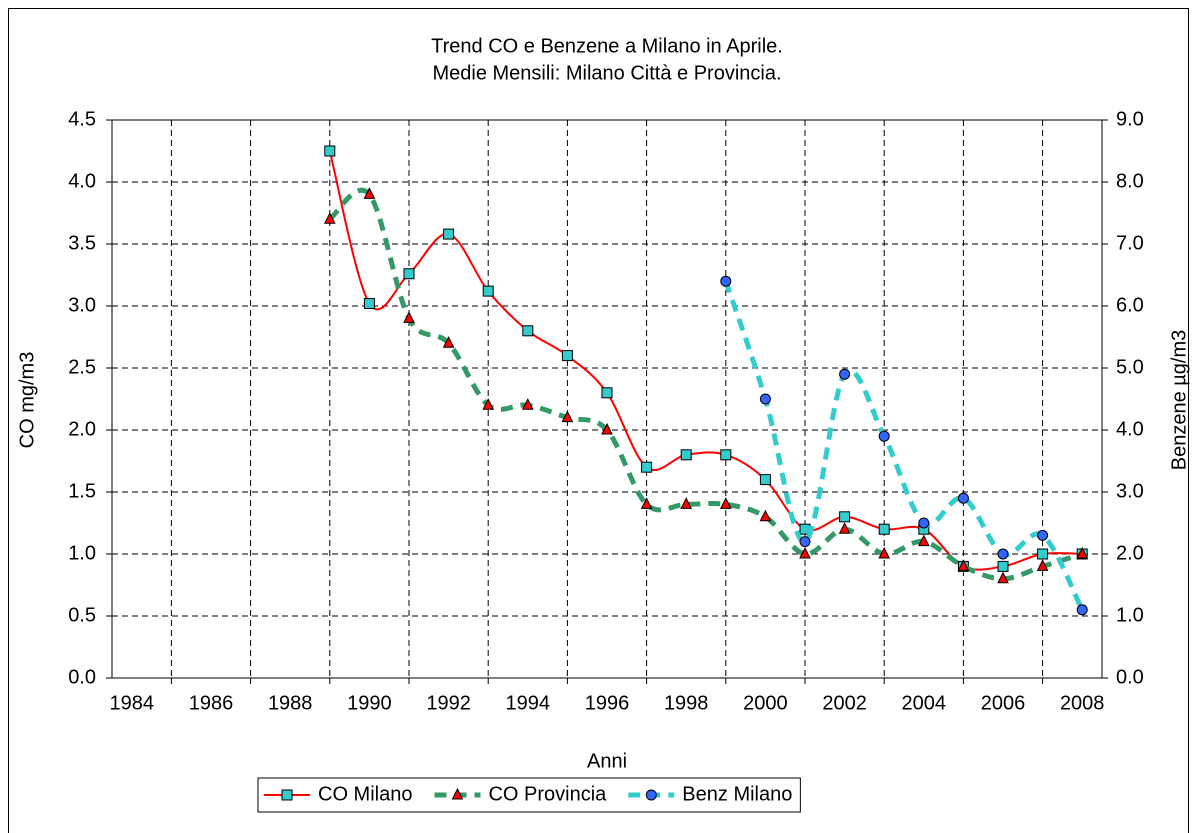 Image resolution: width=1197 pixels, height=833 pixels. Describe the element at coordinates (1179, 400) in the screenshot. I see `y2-axis-title: Benzene µg/m3` at that location.